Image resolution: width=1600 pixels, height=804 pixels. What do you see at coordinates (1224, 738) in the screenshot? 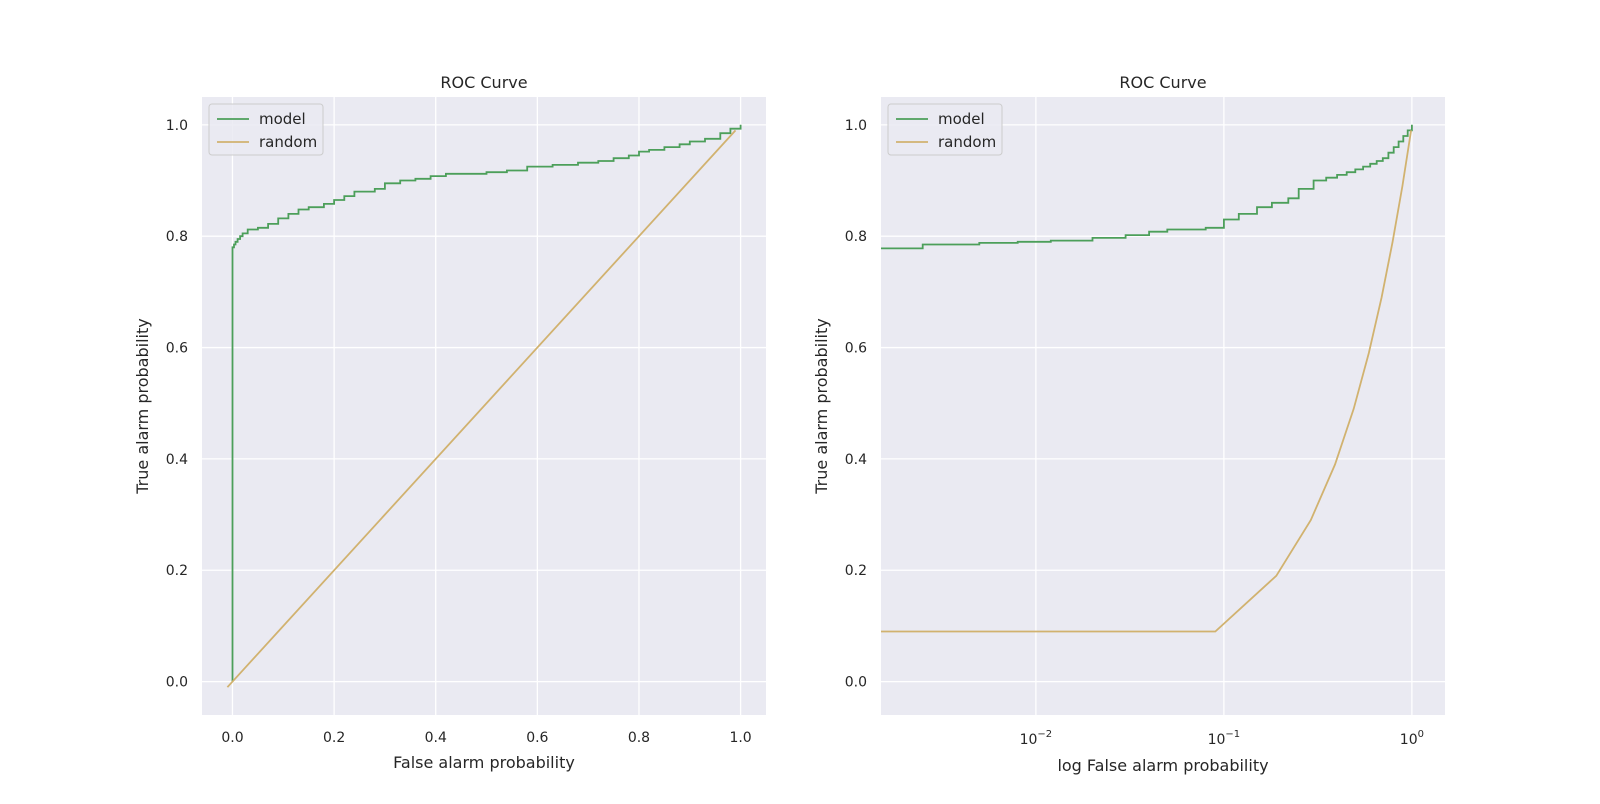
I see `x-tick-label: 10⁻¹` at bounding box center [1224, 738].